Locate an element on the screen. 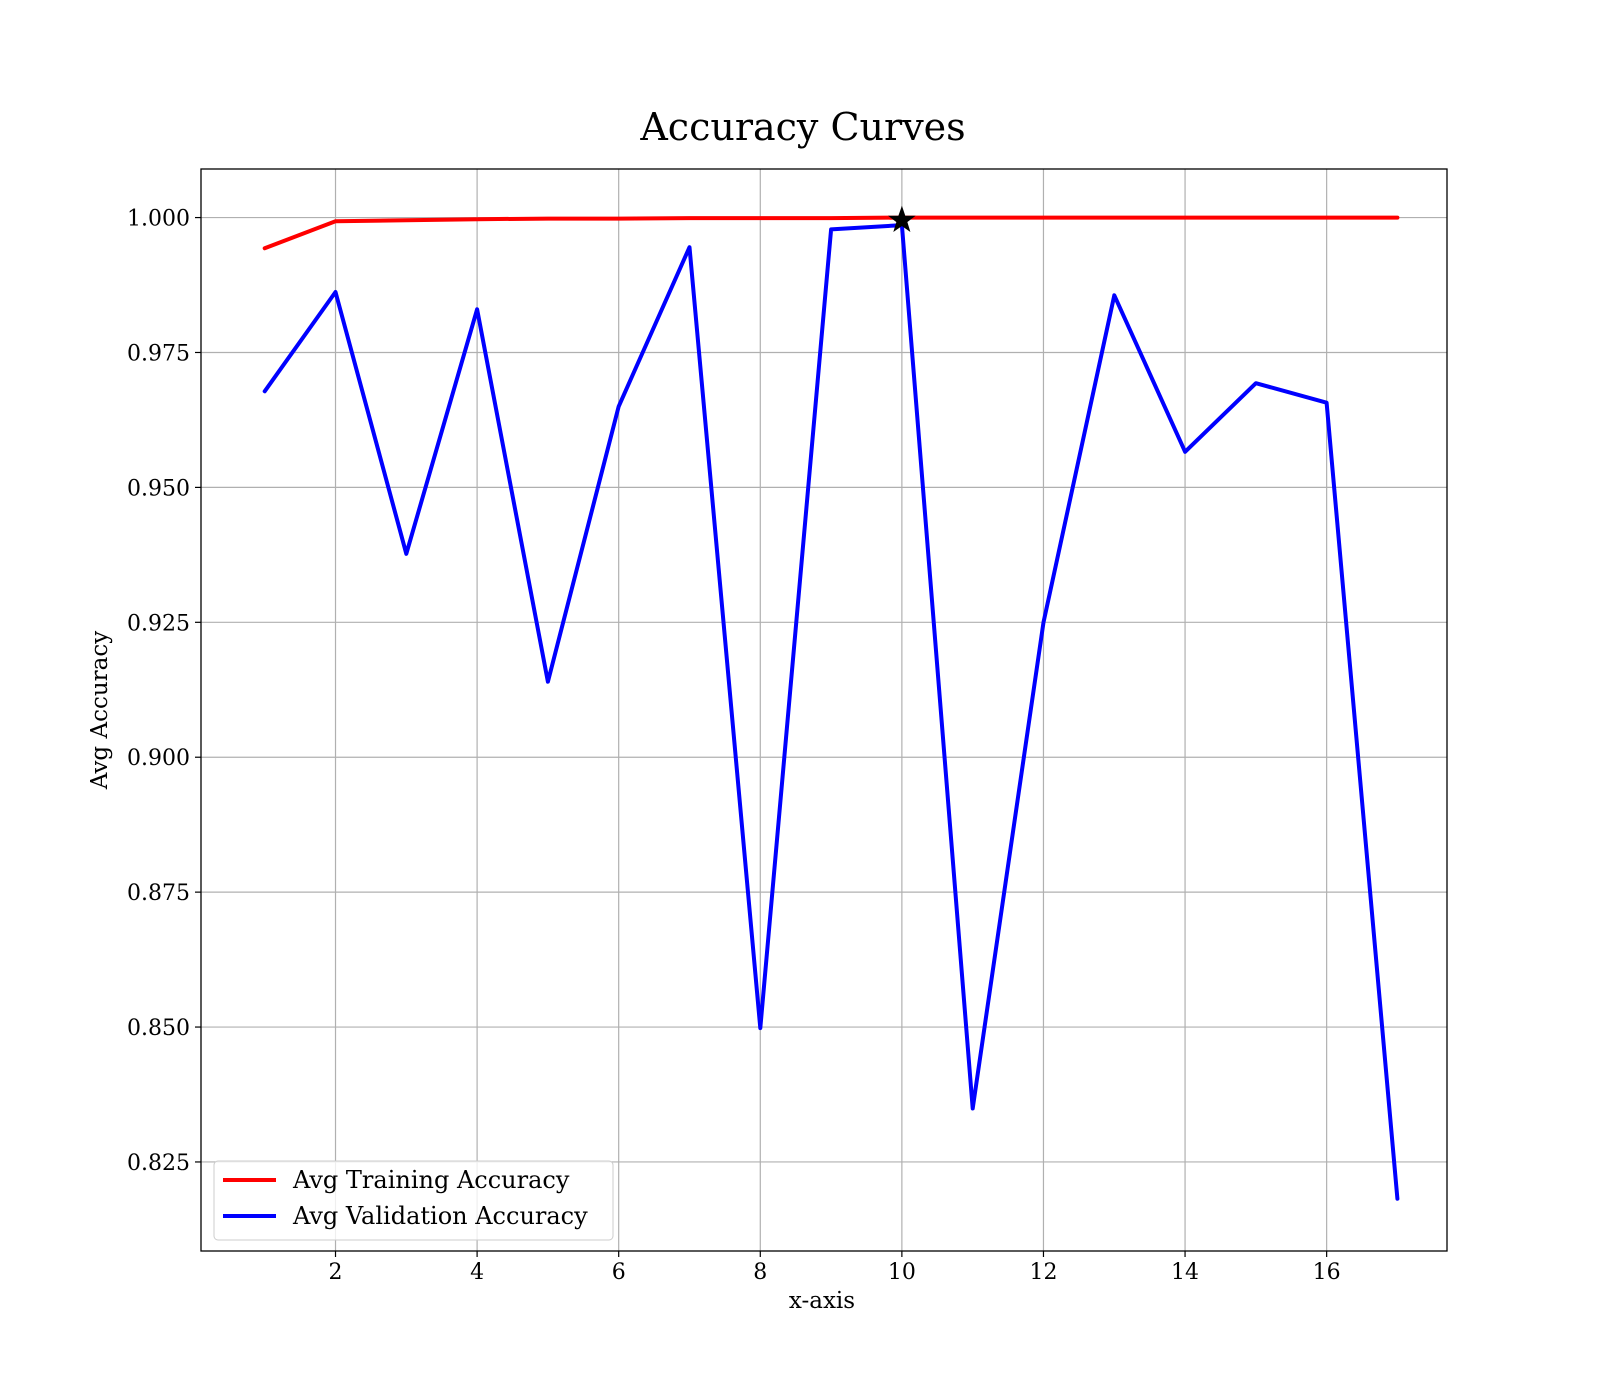 The image size is (1600, 1400). y-tick-label: 0.975 is located at coordinates (158, 353).